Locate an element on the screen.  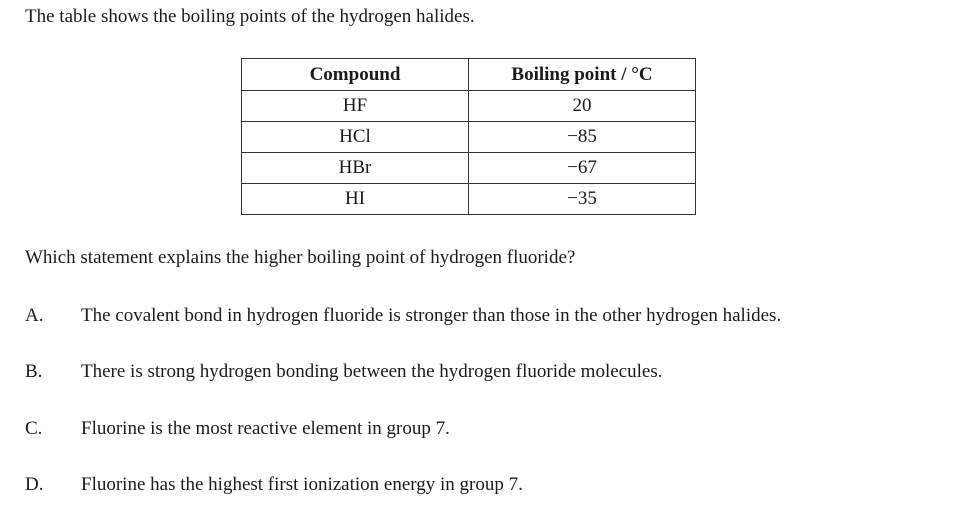
boiling-point-cell: −35 is located at coordinates (582, 199).